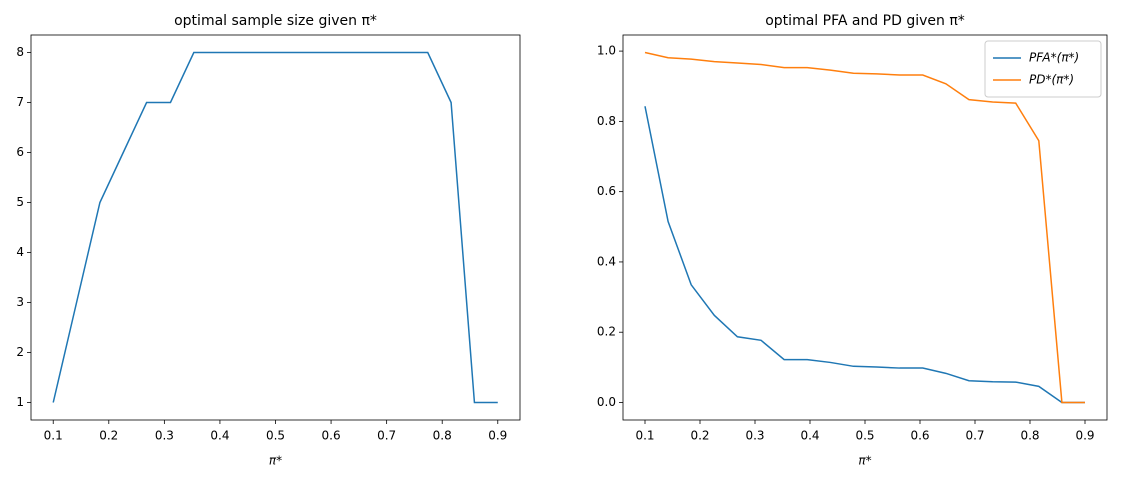 The image size is (1123, 478). I want to click on y-tick-label: 0.0, so click(606, 402).